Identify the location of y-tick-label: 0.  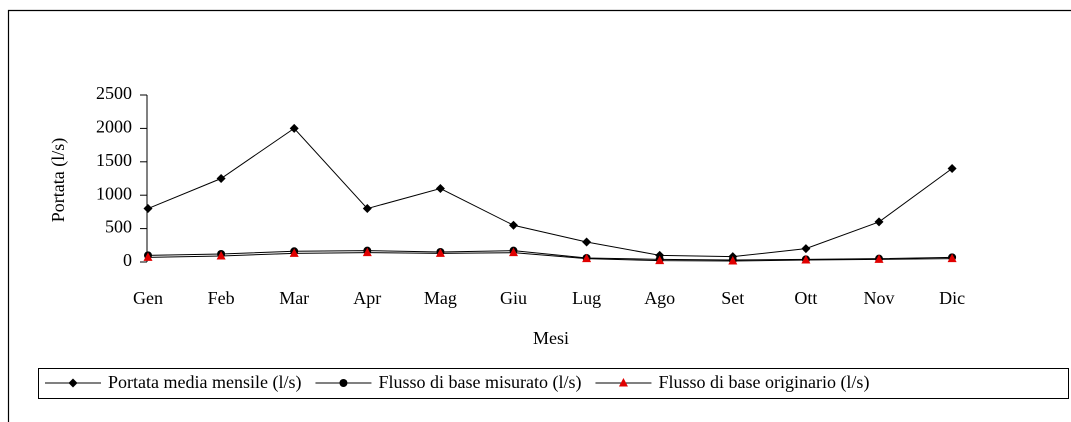
(127, 260).